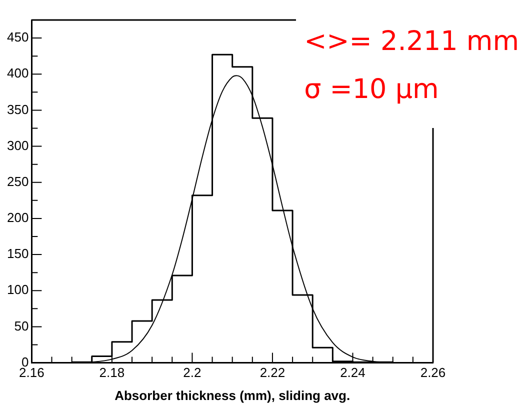 Image resolution: width=529 pixels, height=412 pixels. What do you see at coordinates (21, 326) in the screenshot?
I see `y-tick-label: 50` at bounding box center [21, 326].